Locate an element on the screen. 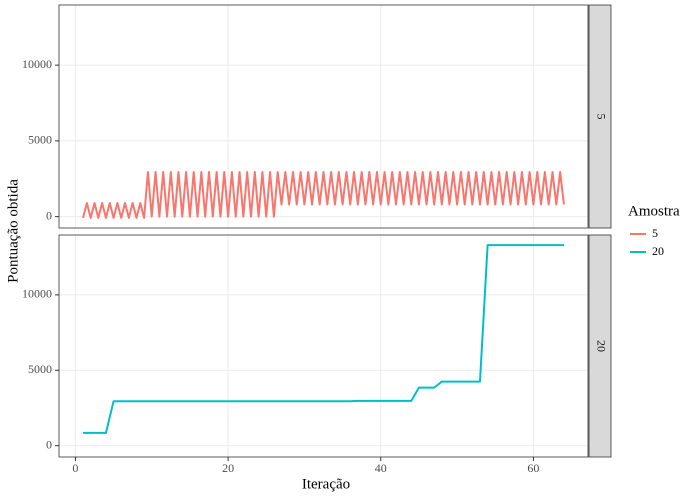 This screenshot has width=700, height=500. y-axis-title: Pontuação obtida is located at coordinates (13, 231).